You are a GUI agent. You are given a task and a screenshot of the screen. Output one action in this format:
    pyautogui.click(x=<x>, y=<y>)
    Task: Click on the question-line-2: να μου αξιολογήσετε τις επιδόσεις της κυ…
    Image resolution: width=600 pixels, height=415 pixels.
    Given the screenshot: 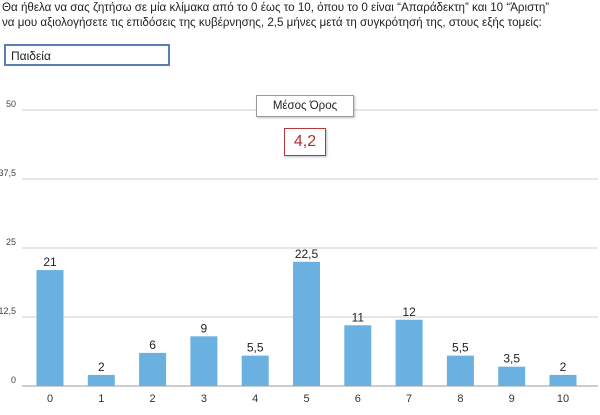 What is the action you would take?
    pyautogui.click(x=272, y=22)
    